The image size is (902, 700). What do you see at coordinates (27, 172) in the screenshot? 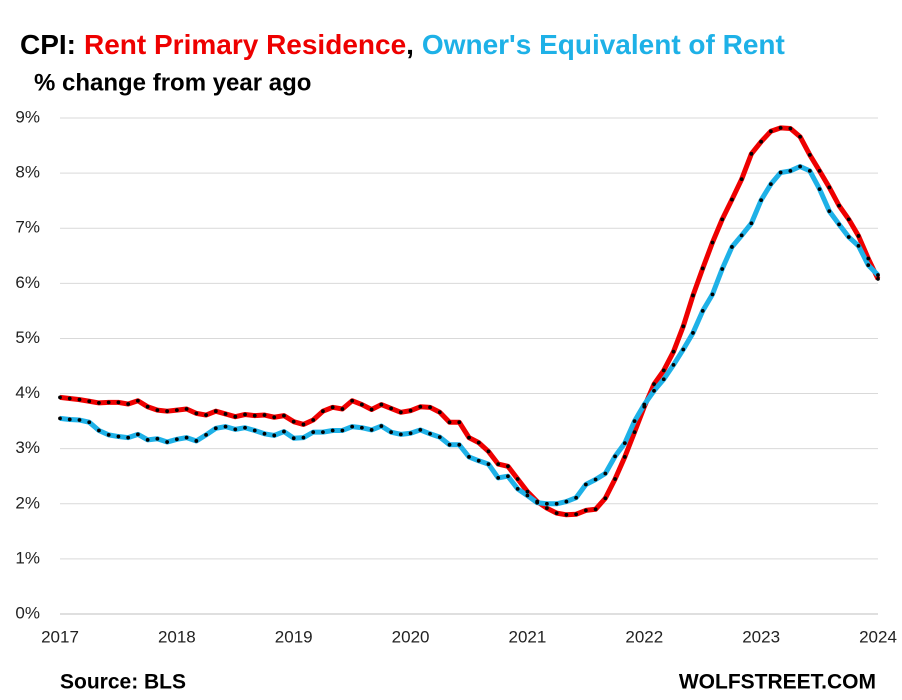
I see `y-tick-label: 8%` at bounding box center [27, 172].